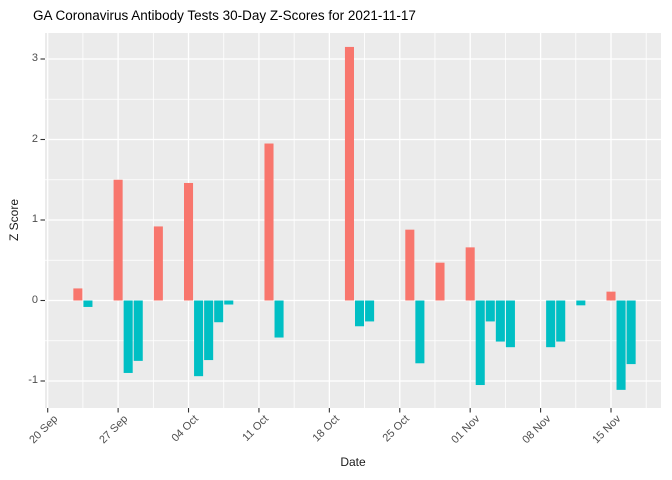 The height and width of the screenshot is (480, 672). What do you see at coordinates (34, 138) in the screenshot?
I see `y-tick-label: 2` at bounding box center [34, 138].